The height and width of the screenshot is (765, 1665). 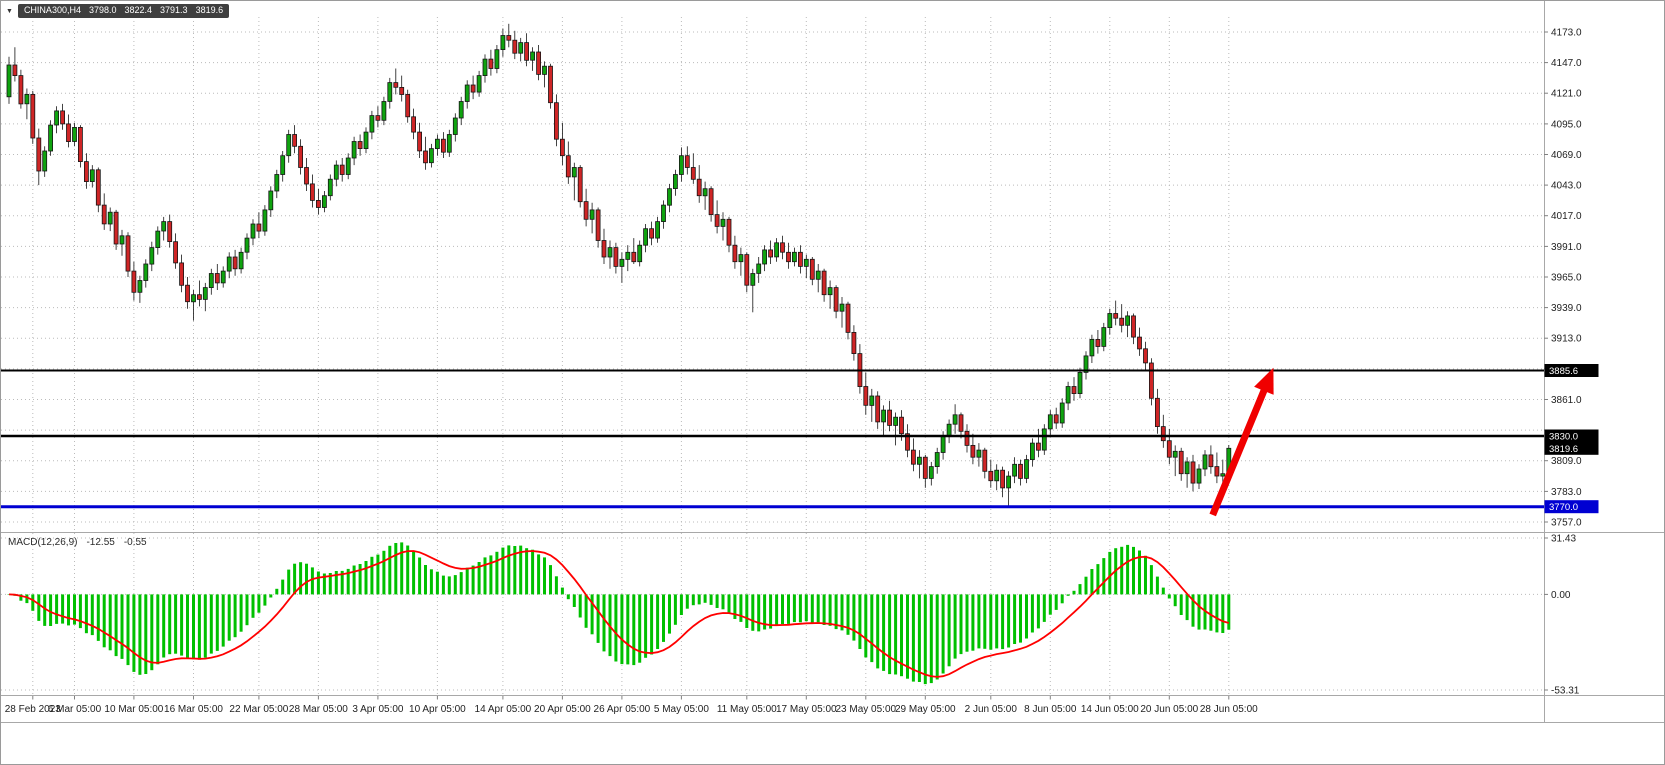 I want to click on svg-text: -53.31, so click(x=1565, y=691).